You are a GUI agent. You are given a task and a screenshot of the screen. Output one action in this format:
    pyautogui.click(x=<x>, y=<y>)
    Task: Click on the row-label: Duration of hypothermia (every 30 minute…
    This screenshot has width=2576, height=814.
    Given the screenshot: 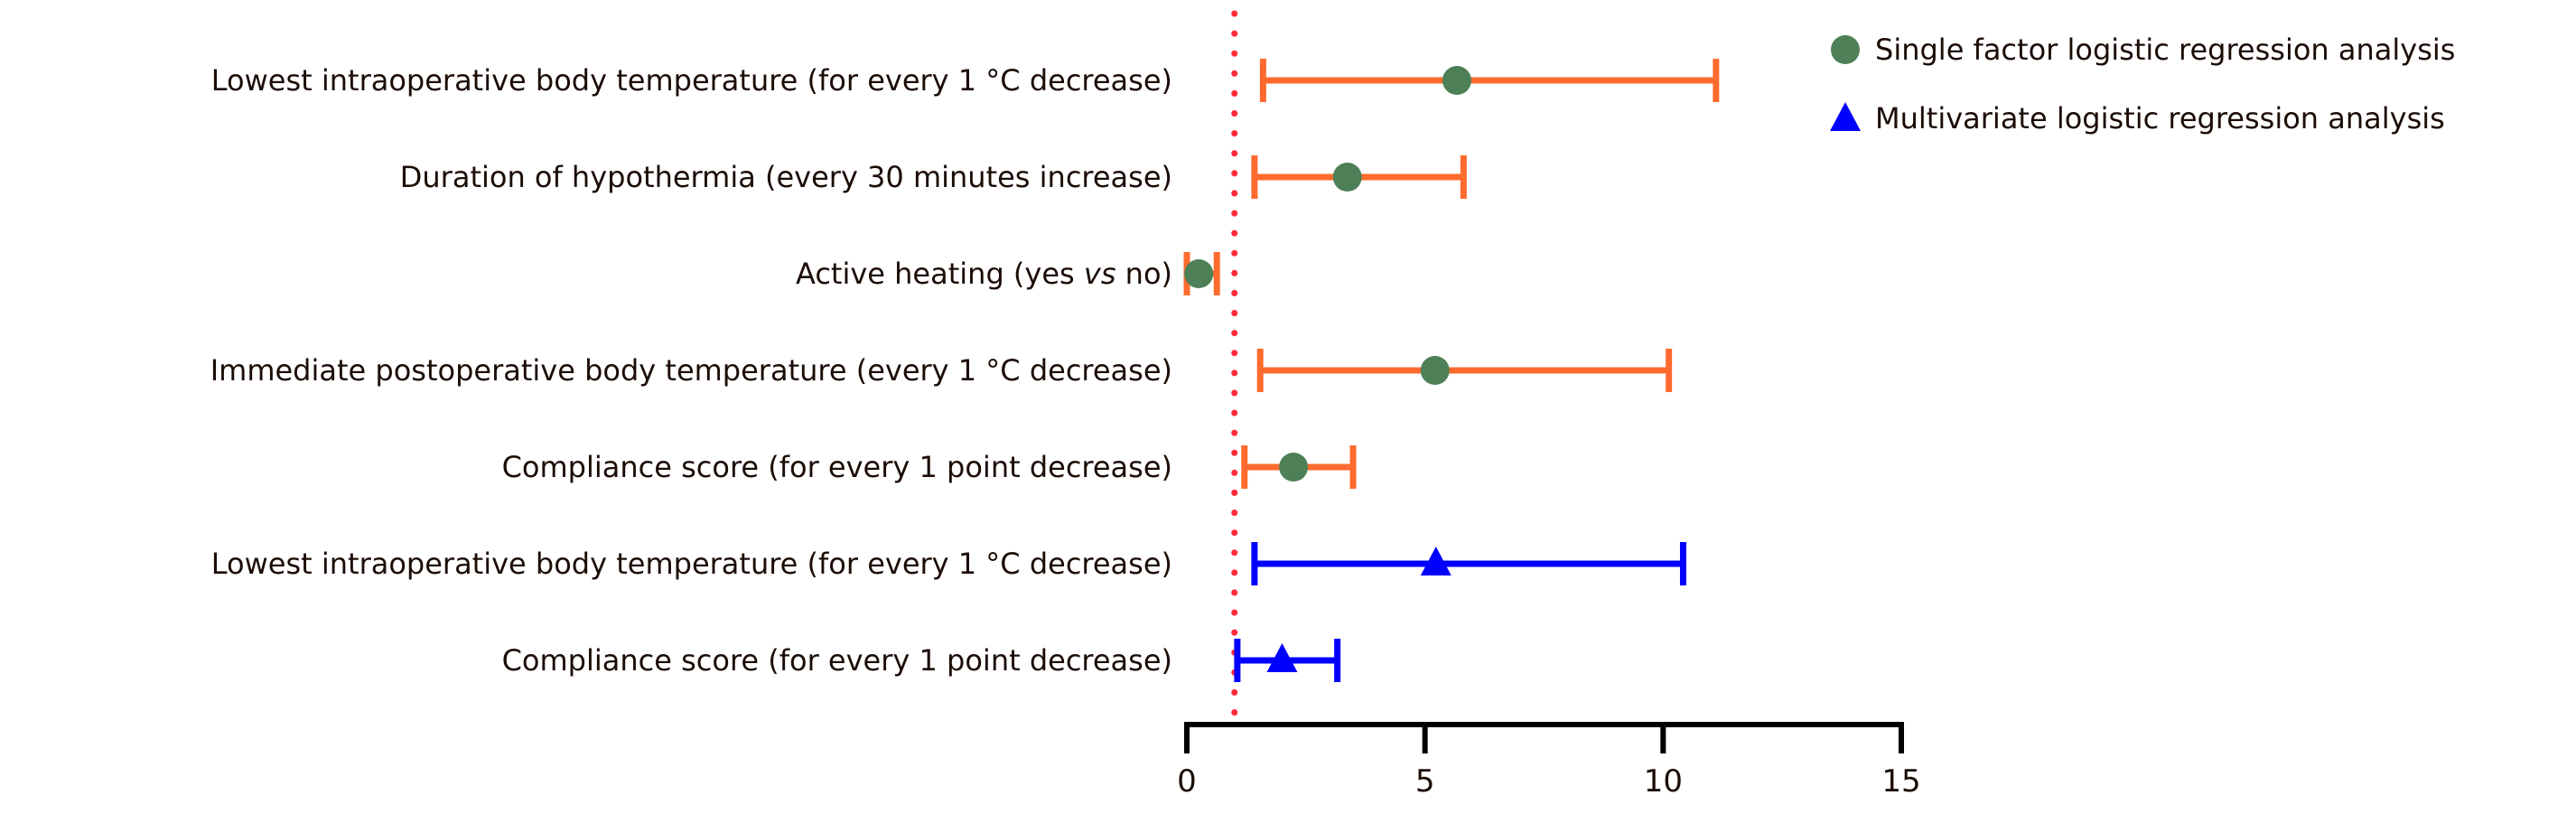 What is the action you would take?
    pyautogui.click(x=786, y=177)
    